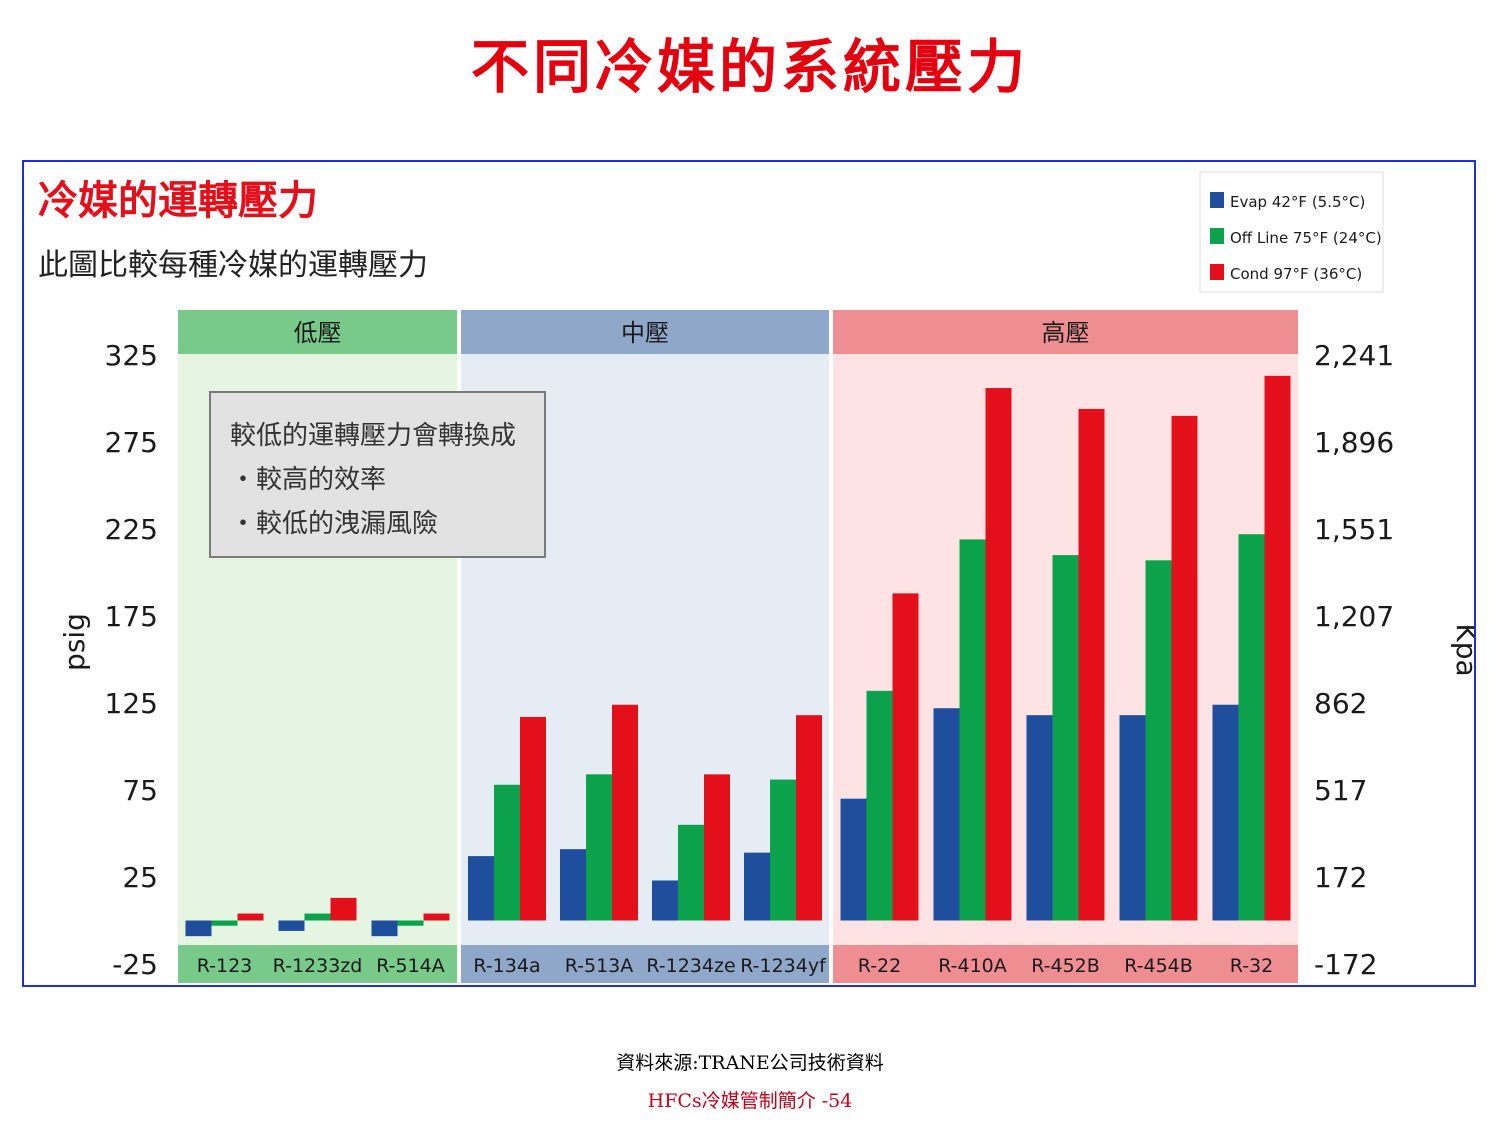 This screenshot has height=1125, width=1500. I want to click on group-header-label-1: 中壓, so click(645, 333).